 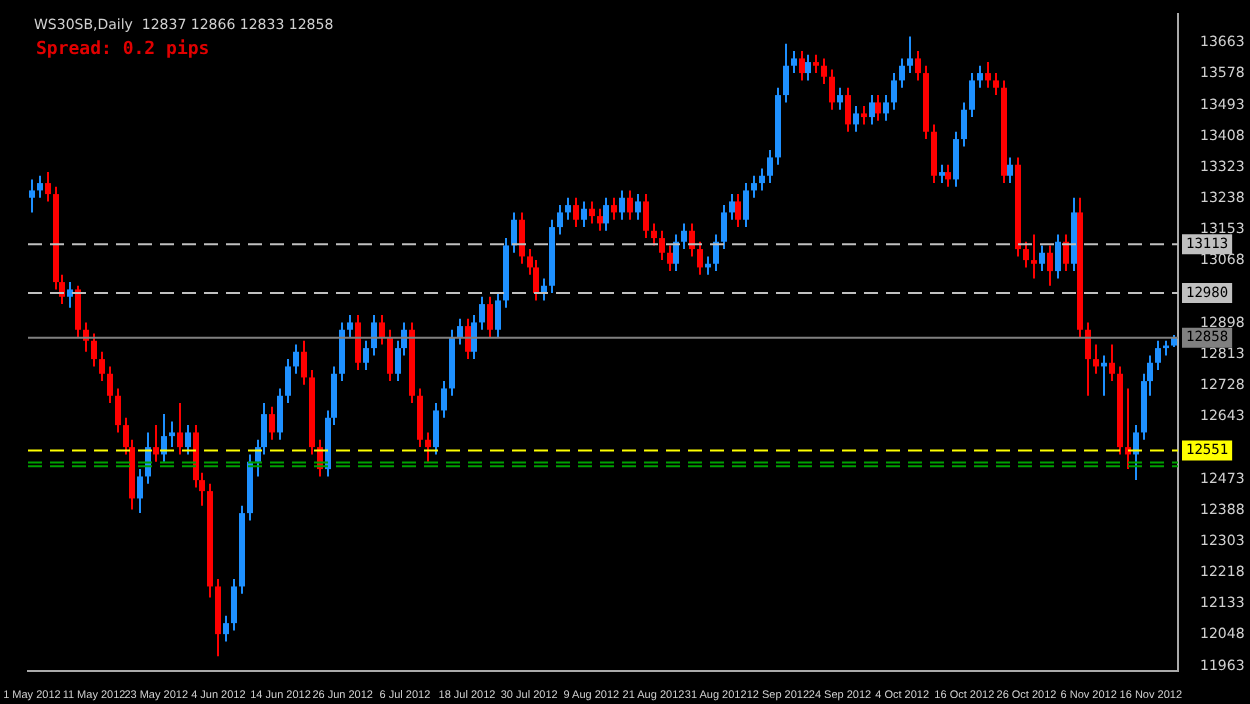 What do you see at coordinates (123, 49) in the screenshot?
I see `annotation: Spread: 0.2 pips` at bounding box center [123, 49].